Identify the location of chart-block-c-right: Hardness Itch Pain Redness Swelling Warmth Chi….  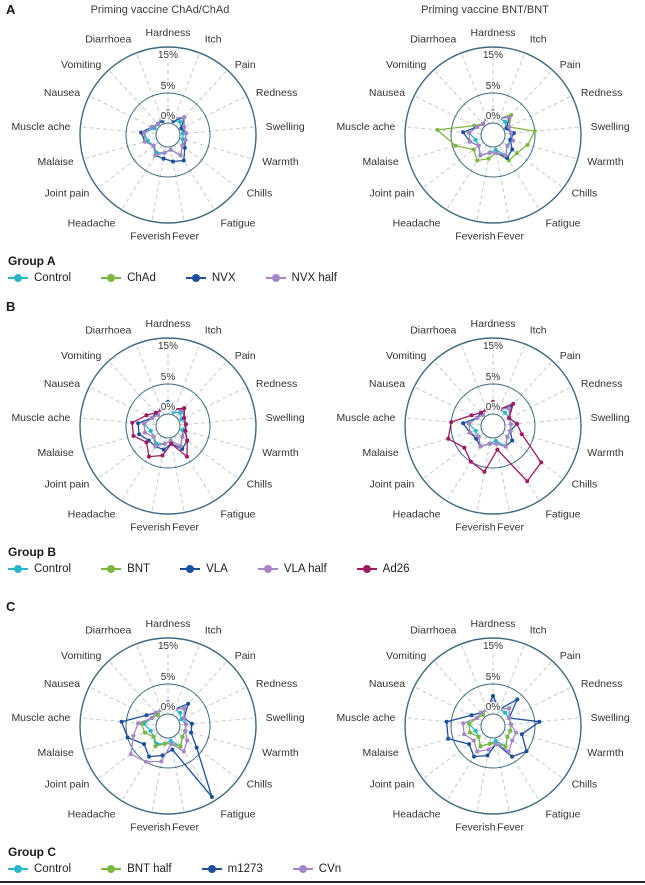
(485, 726).